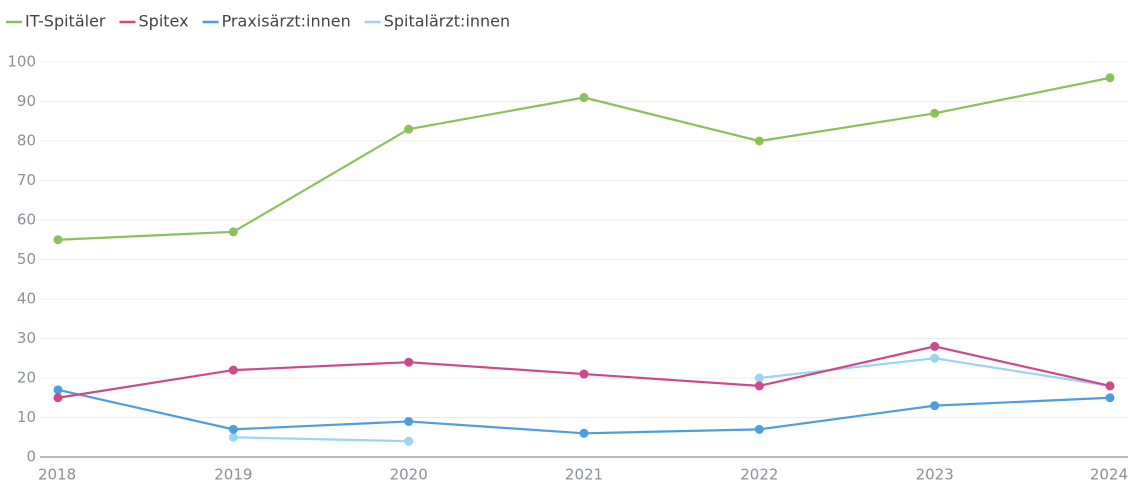 The height and width of the screenshot is (485, 1129). What do you see at coordinates (409, 475) in the screenshot?
I see `x-tick-label: 2020` at bounding box center [409, 475].